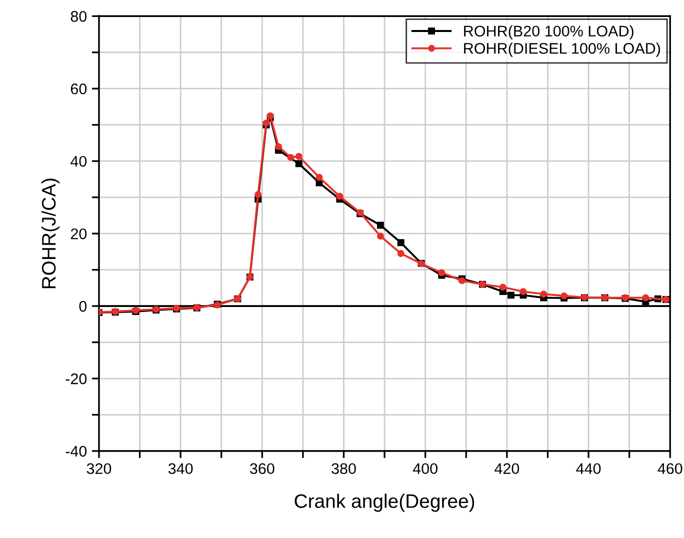  Describe the element at coordinates (76, 378) in the screenshot. I see `y-tick-label: -20` at that location.